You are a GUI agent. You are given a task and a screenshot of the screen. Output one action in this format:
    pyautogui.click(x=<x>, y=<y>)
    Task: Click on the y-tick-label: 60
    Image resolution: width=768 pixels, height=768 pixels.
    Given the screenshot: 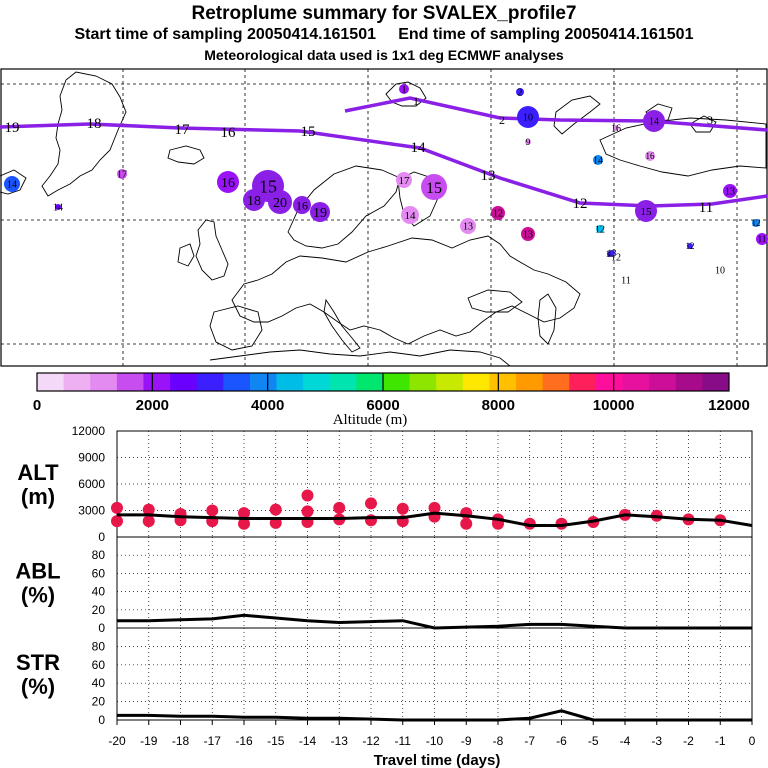 What is the action you would take?
    pyautogui.click(x=99, y=573)
    